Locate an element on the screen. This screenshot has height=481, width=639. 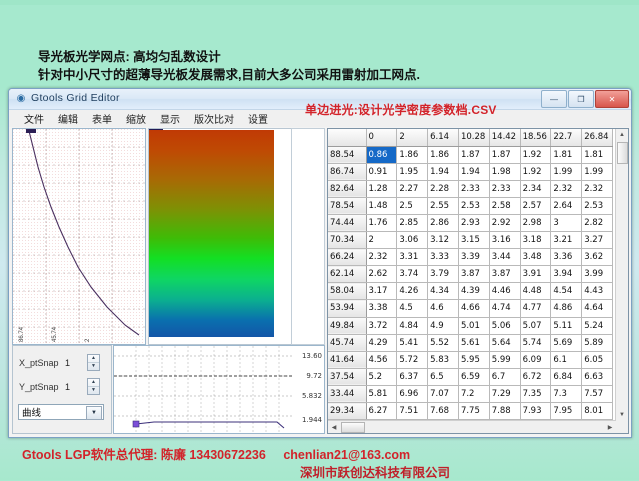
table-row: 88.54 0.86 1.86 1.86 1.87 1.87 1.92 1.81 1.81 is located at coordinates (470, 155).